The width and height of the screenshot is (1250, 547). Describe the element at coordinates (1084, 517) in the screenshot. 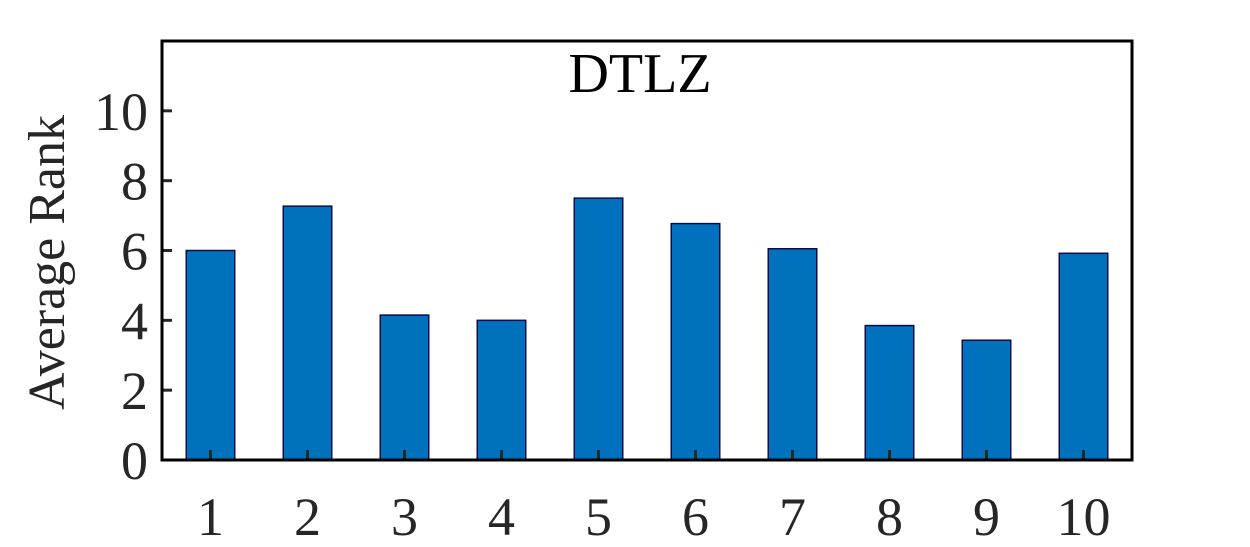

I see `x-tick-label: 10` at that location.